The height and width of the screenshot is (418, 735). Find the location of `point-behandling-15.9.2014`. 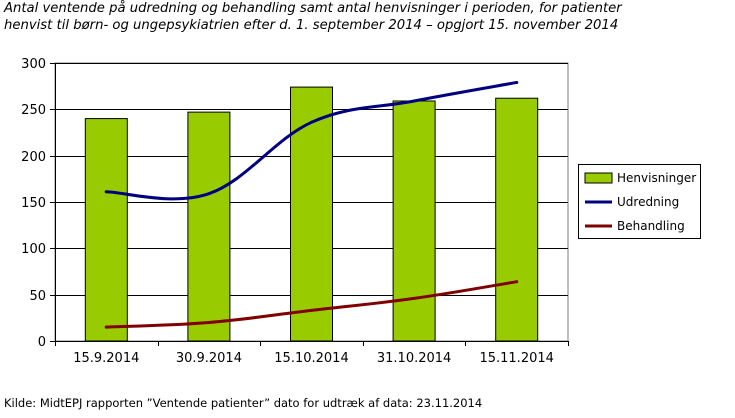

point-behandling-15.9.2014 is located at coordinates (106, 327).